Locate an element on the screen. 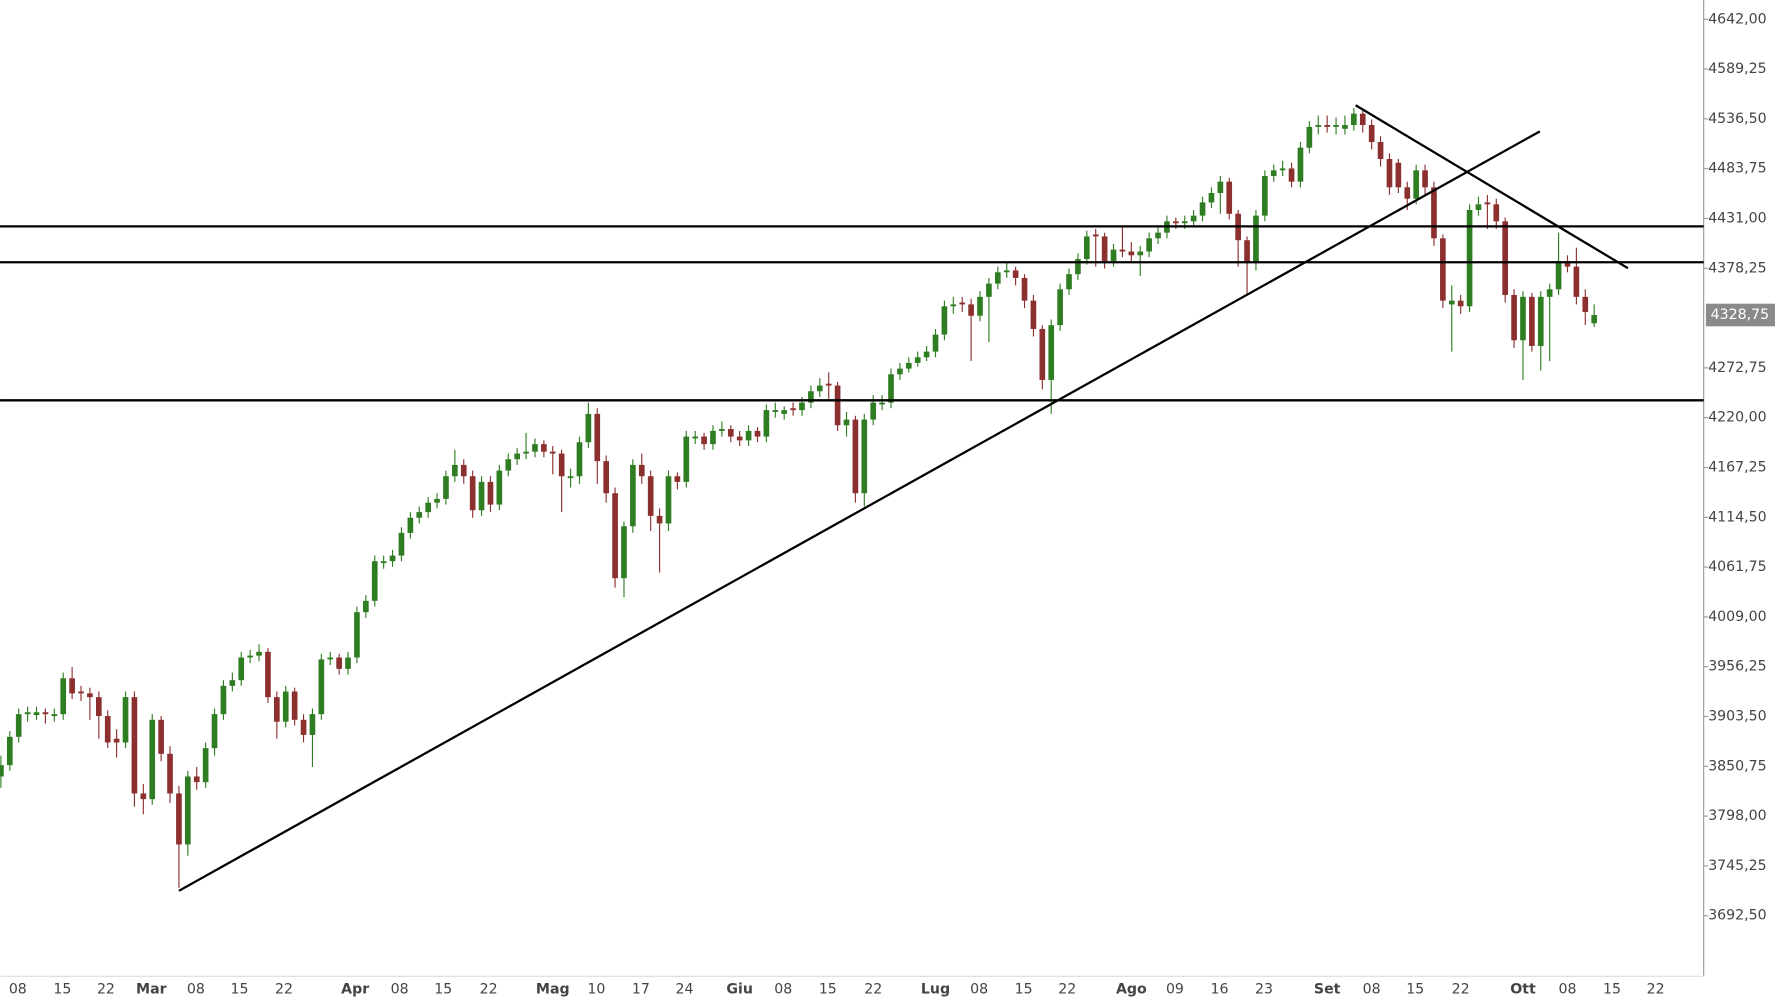 This screenshot has height=1000, width=1775. x-tick-label: 10 is located at coordinates (596, 989).